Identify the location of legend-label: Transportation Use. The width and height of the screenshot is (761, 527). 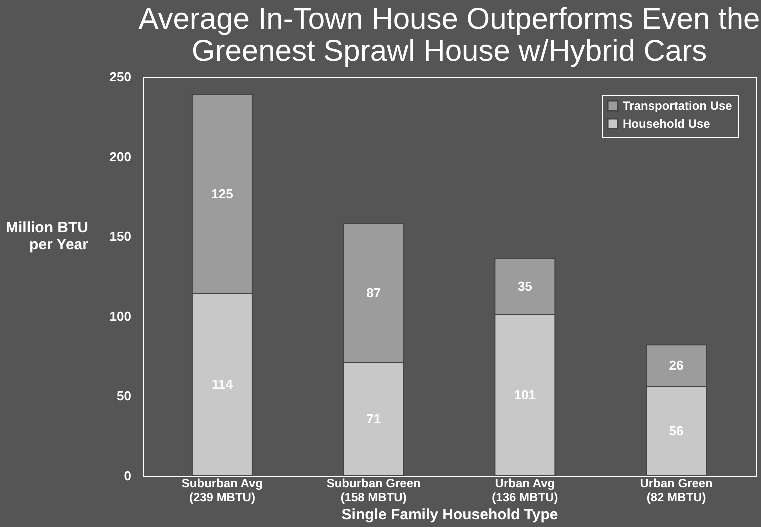
(678, 106).